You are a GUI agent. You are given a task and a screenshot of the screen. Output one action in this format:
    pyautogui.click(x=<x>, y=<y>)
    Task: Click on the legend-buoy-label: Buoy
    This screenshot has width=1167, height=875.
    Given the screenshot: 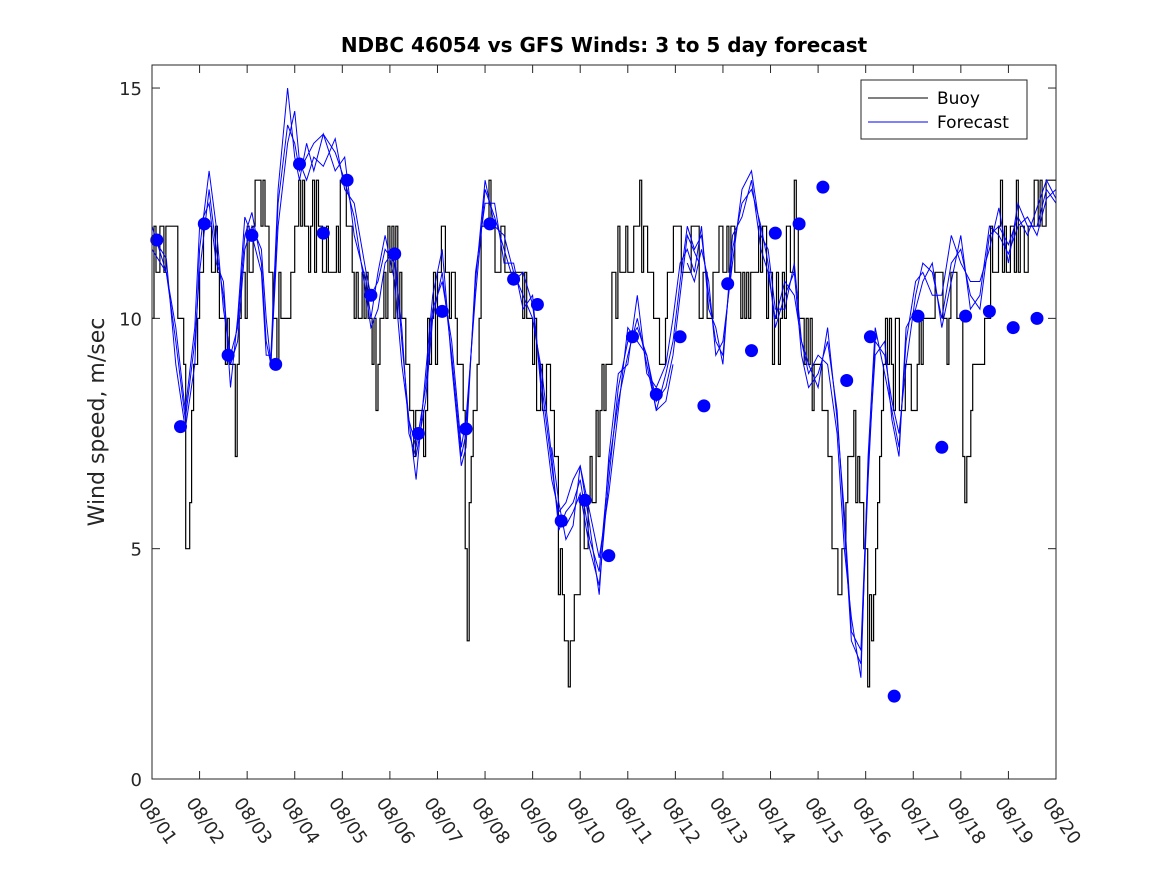 What is the action you would take?
    pyautogui.click(x=958, y=99)
    